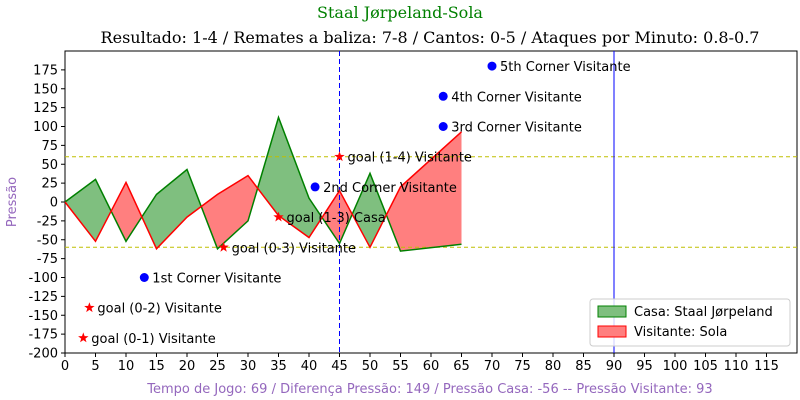 The image size is (800, 400). I want to click on corner-label: 2nd Corner Visitante, so click(390, 188).